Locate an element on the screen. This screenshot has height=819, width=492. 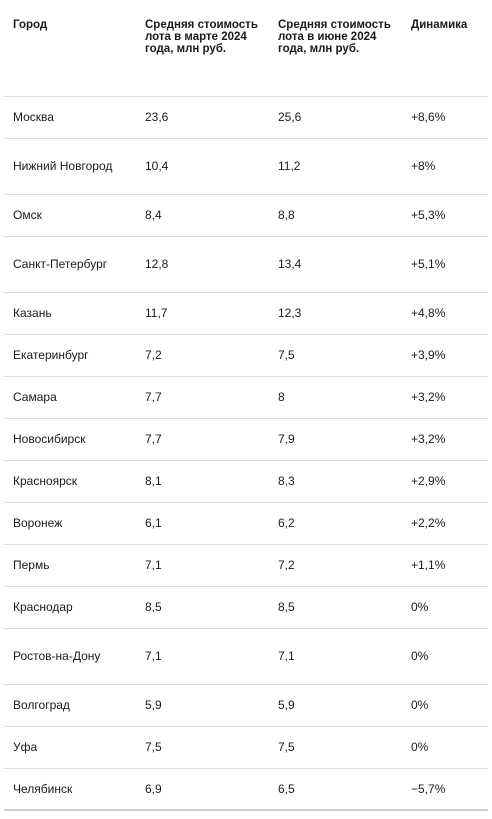
city-cell: Казань is located at coordinates (32, 313).